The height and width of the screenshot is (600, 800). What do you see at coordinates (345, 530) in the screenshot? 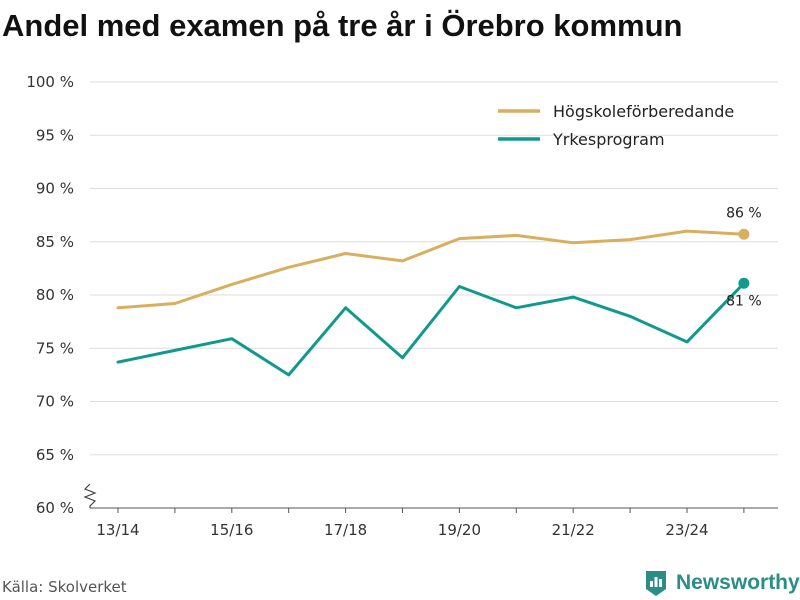
I see `x-tick-label: 17/18` at bounding box center [345, 530].